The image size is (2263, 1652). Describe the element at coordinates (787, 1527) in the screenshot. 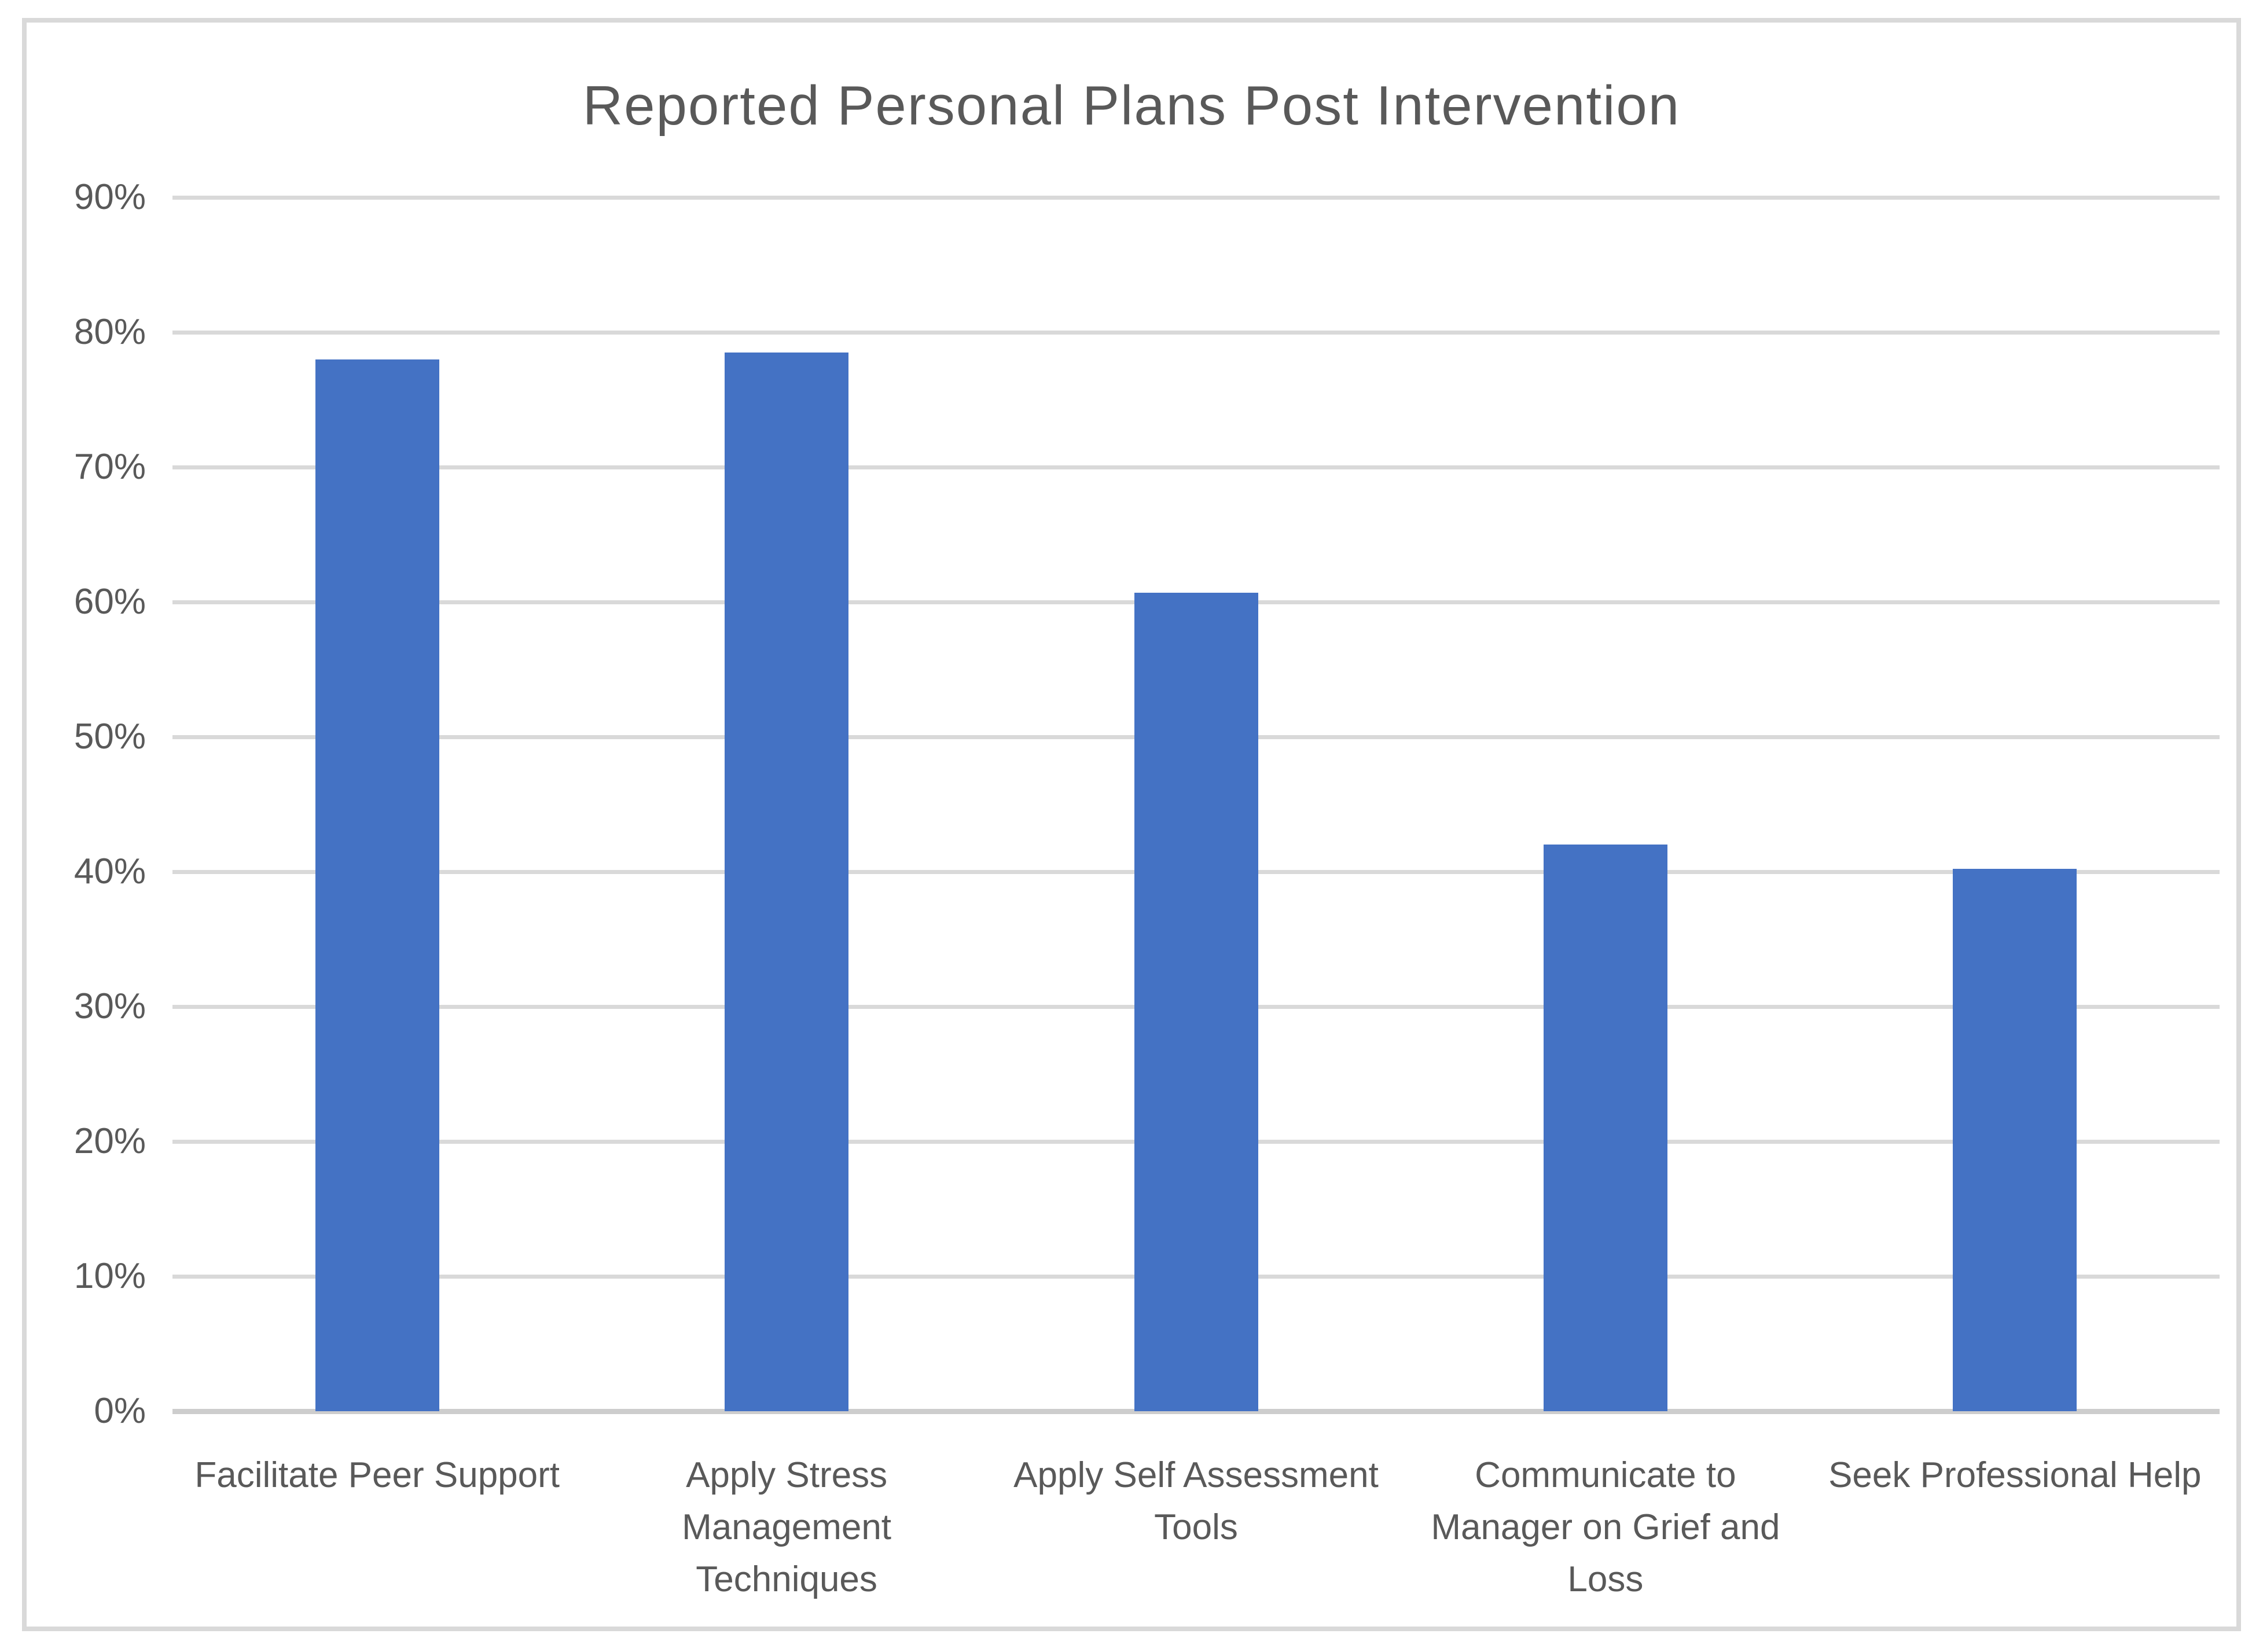

I see `x-category-label-apply-stress-management-techniques: Apply Stress Management Techniques` at that location.